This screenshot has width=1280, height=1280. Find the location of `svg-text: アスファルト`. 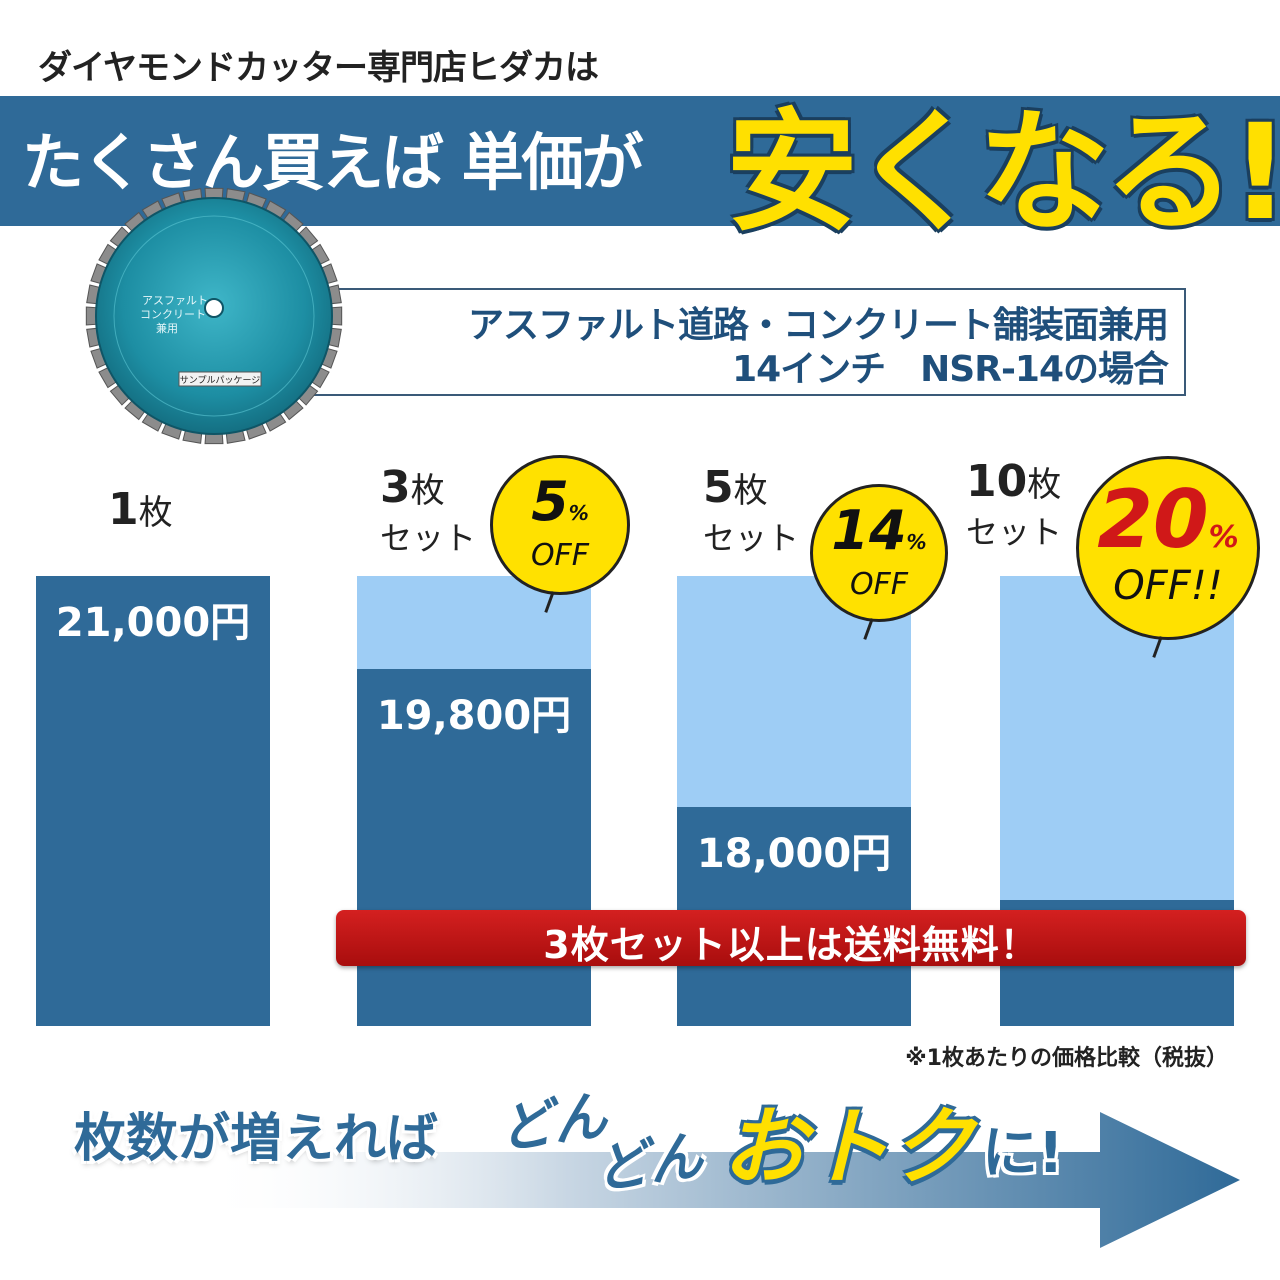

svg-text: アスファルト is located at coordinates (175, 300).